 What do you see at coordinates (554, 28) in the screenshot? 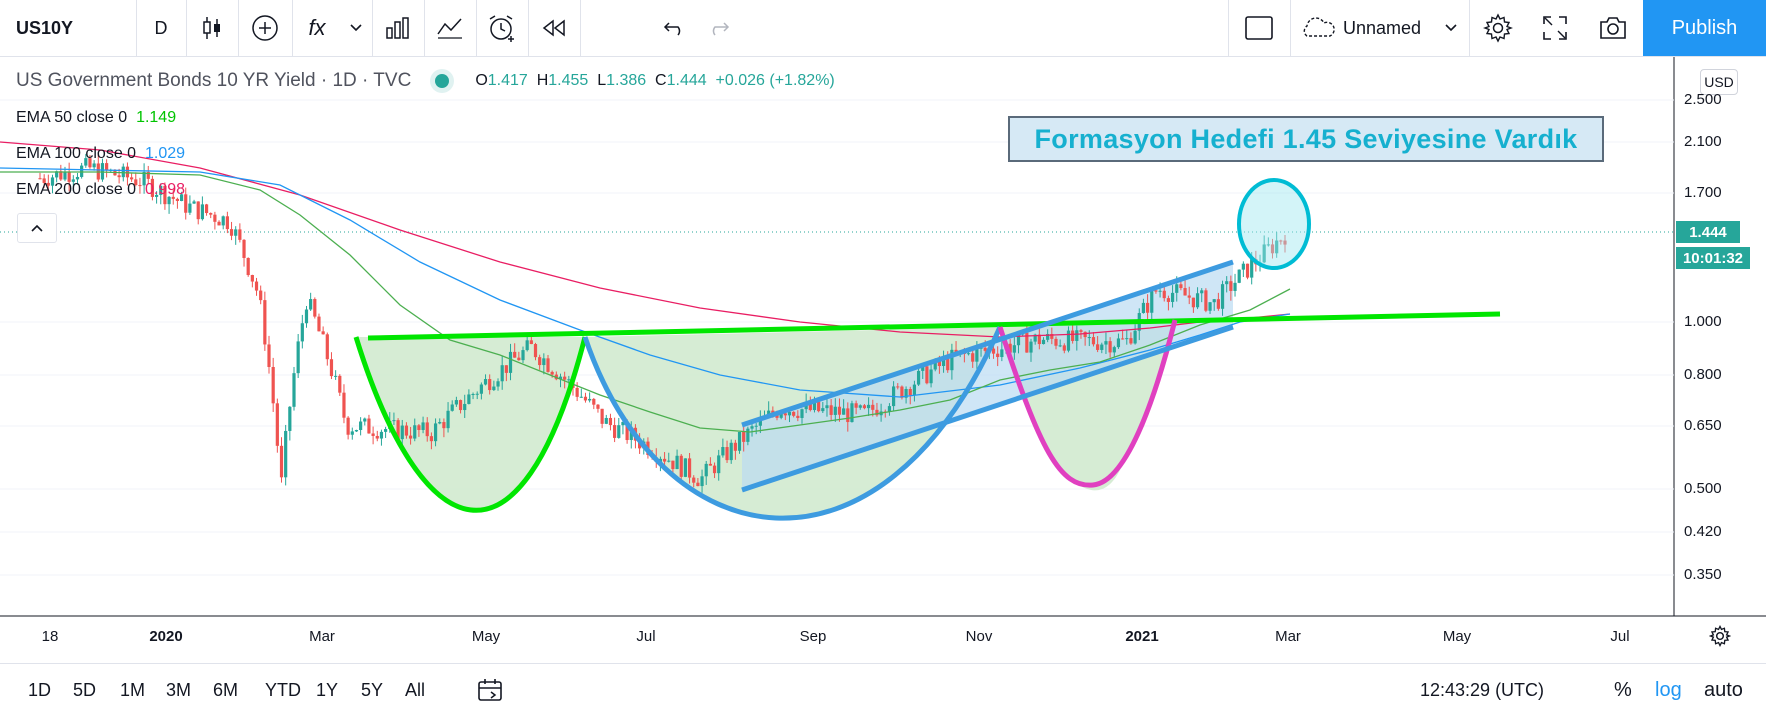
I see `replay-button` at bounding box center [554, 28].